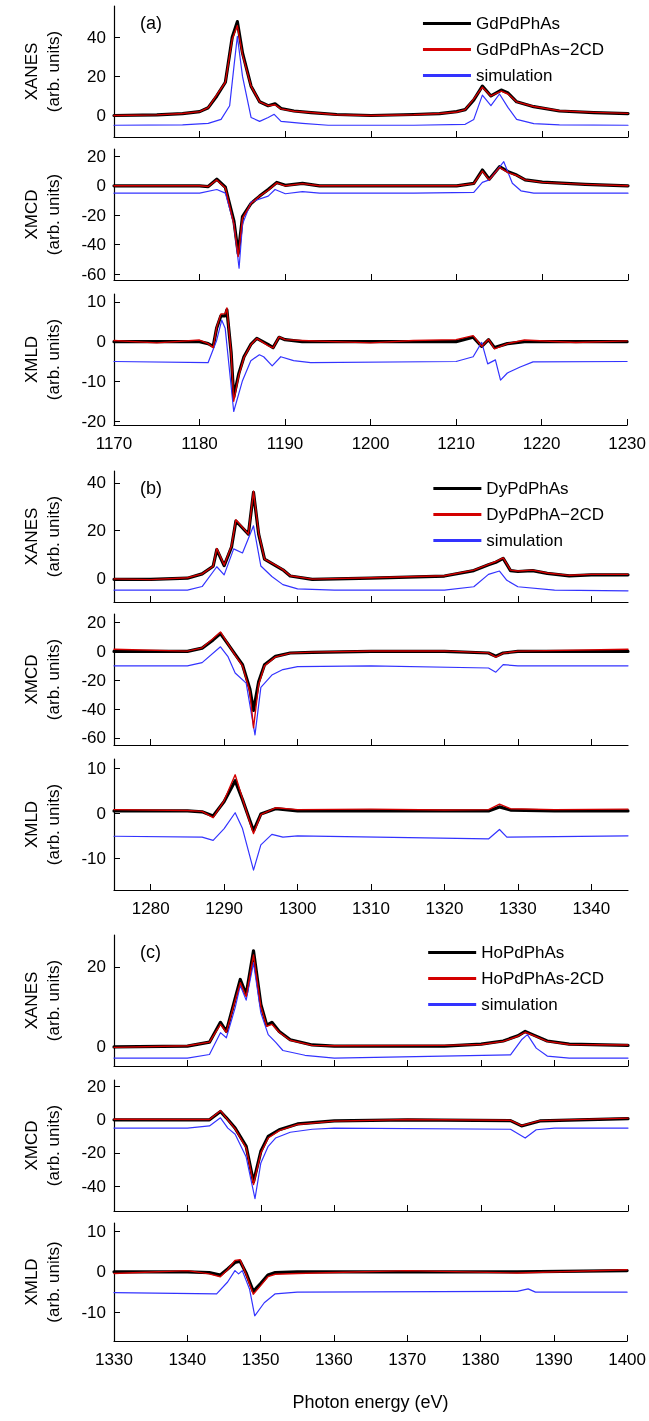 The image size is (649, 1421). Describe the element at coordinates (456, 443) in the screenshot. I see `x-tick-label: 1210` at that location.